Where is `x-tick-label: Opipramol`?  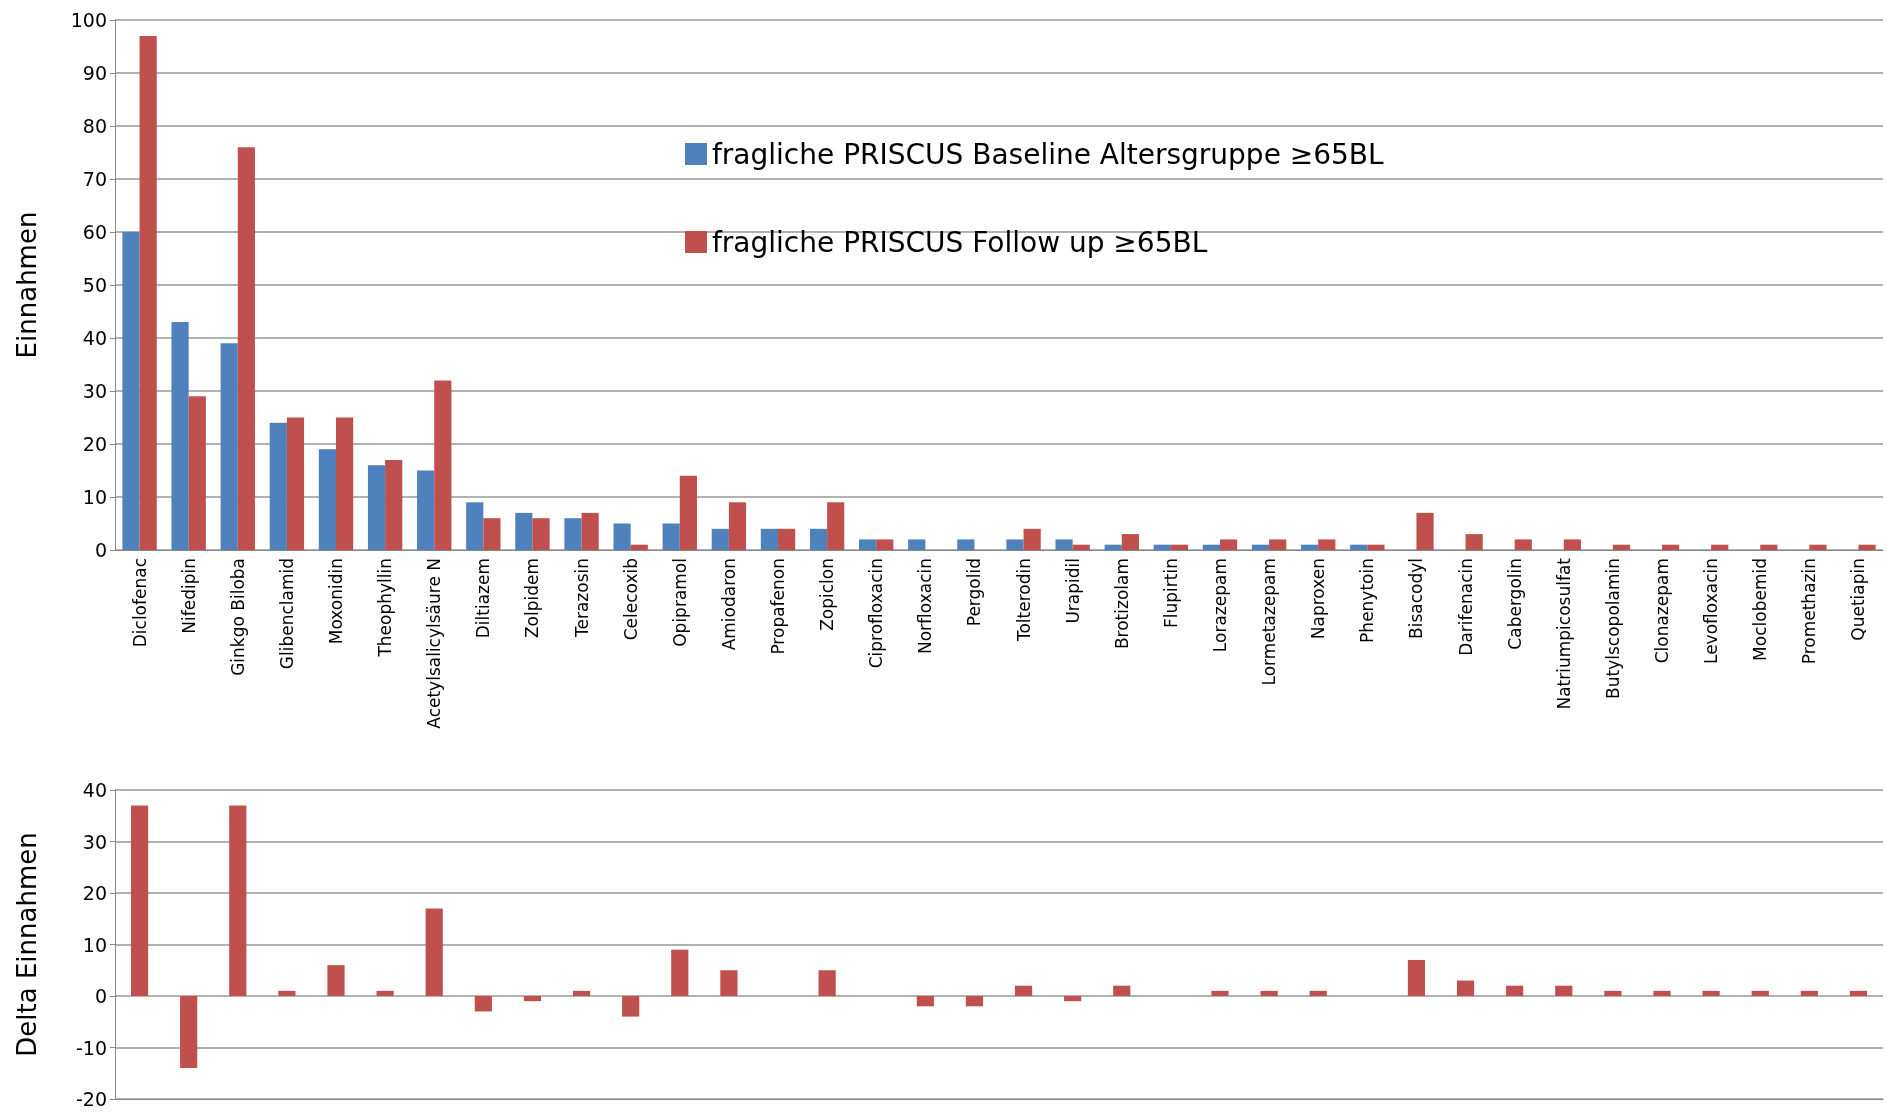
x-tick-label: Opipramol is located at coordinates (679, 602).